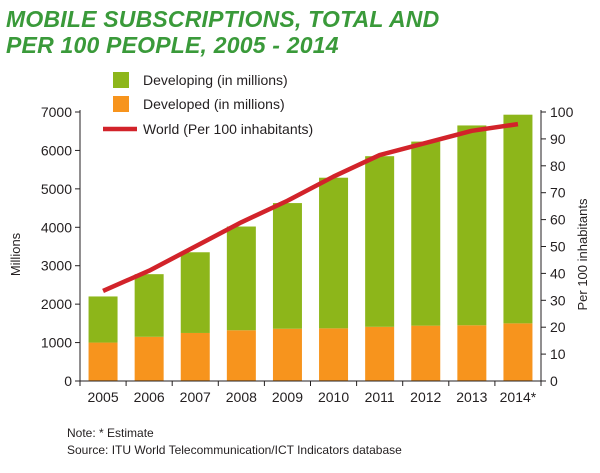 The width and height of the screenshot is (600, 473). I want to click on bar-developing-2011, so click(380, 241).